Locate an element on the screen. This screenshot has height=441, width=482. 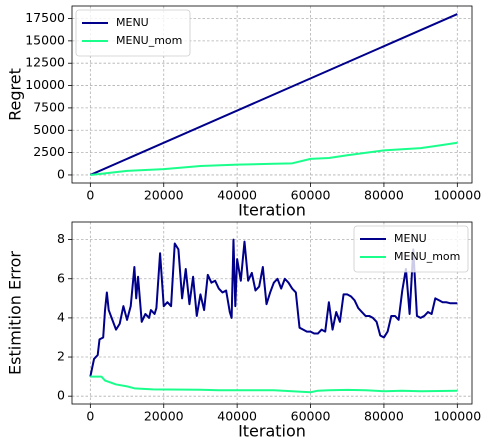
y-tick-label: 4 is located at coordinates (61, 316).